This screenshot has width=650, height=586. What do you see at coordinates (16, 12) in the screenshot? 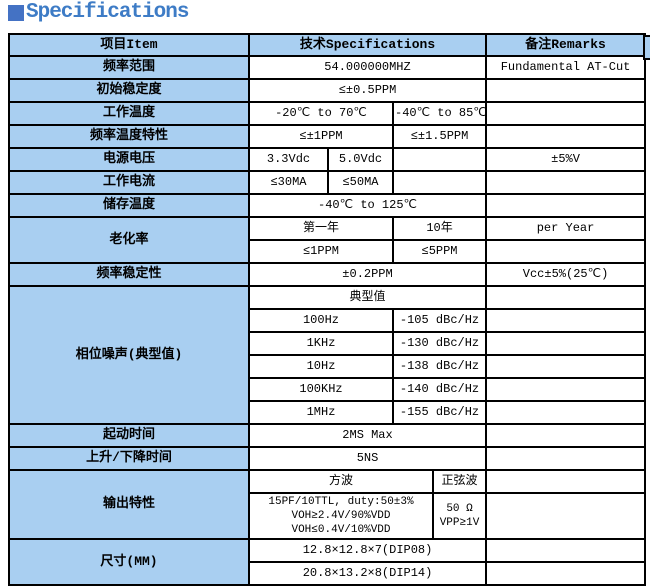
I see `blue-square-bullet-icon` at bounding box center [16, 12].